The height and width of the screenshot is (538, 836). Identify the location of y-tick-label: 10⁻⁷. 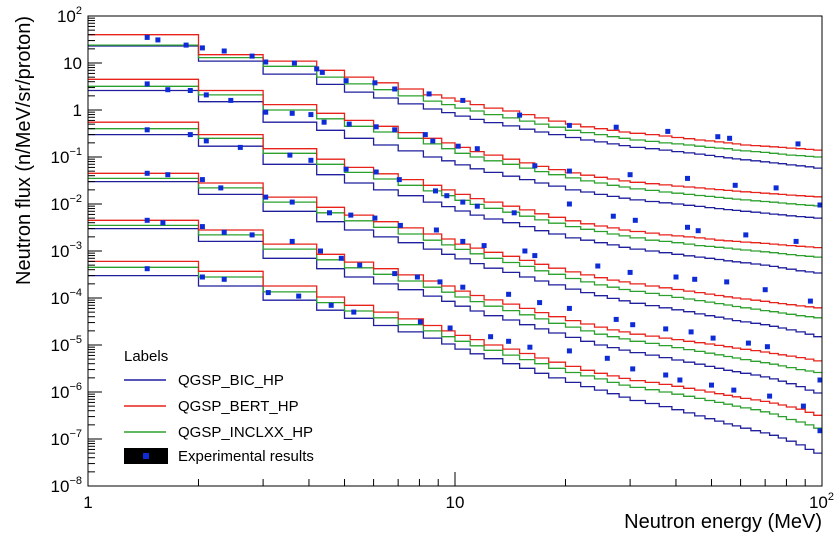
(66, 438).